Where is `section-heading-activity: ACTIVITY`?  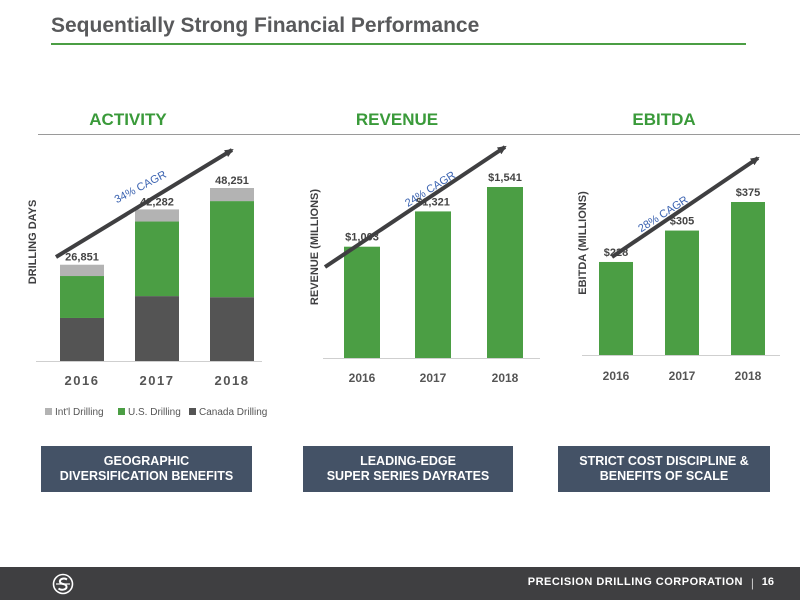
section-heading-activity: ACTIVITY is located at coordinates (128, 119).